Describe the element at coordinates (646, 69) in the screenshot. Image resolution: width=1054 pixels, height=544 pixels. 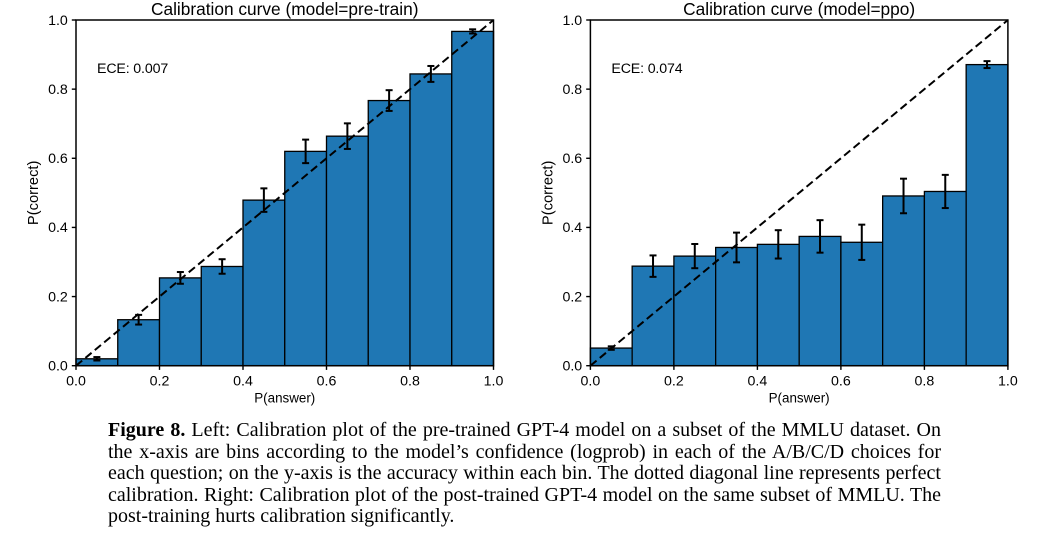
I see `svg-text: ECE: 0.074` at that location.